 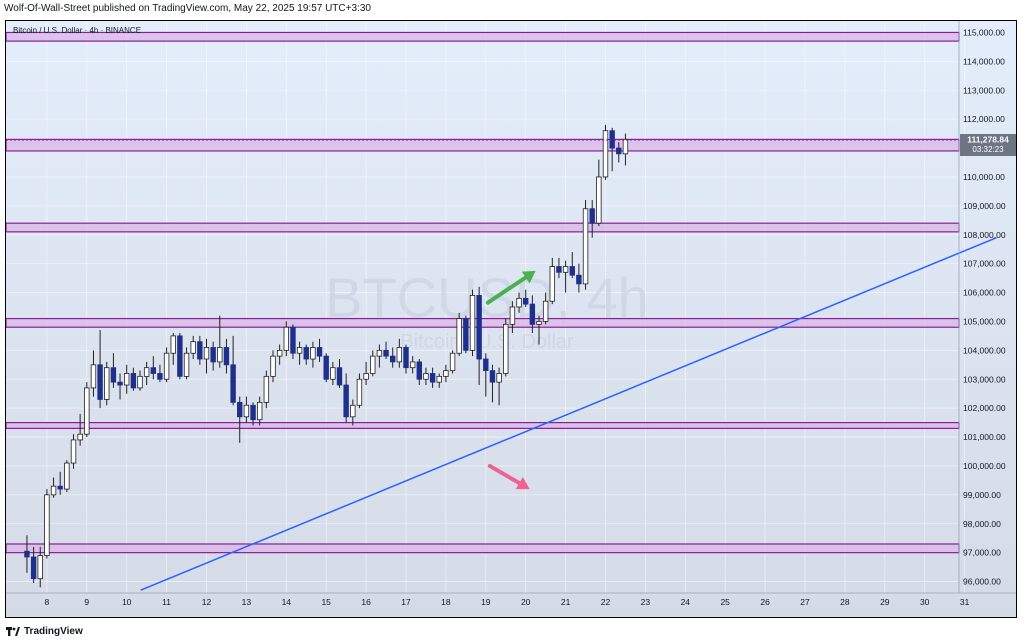 I want to click on time-tick-label: 15, so click(x=326, y=602).